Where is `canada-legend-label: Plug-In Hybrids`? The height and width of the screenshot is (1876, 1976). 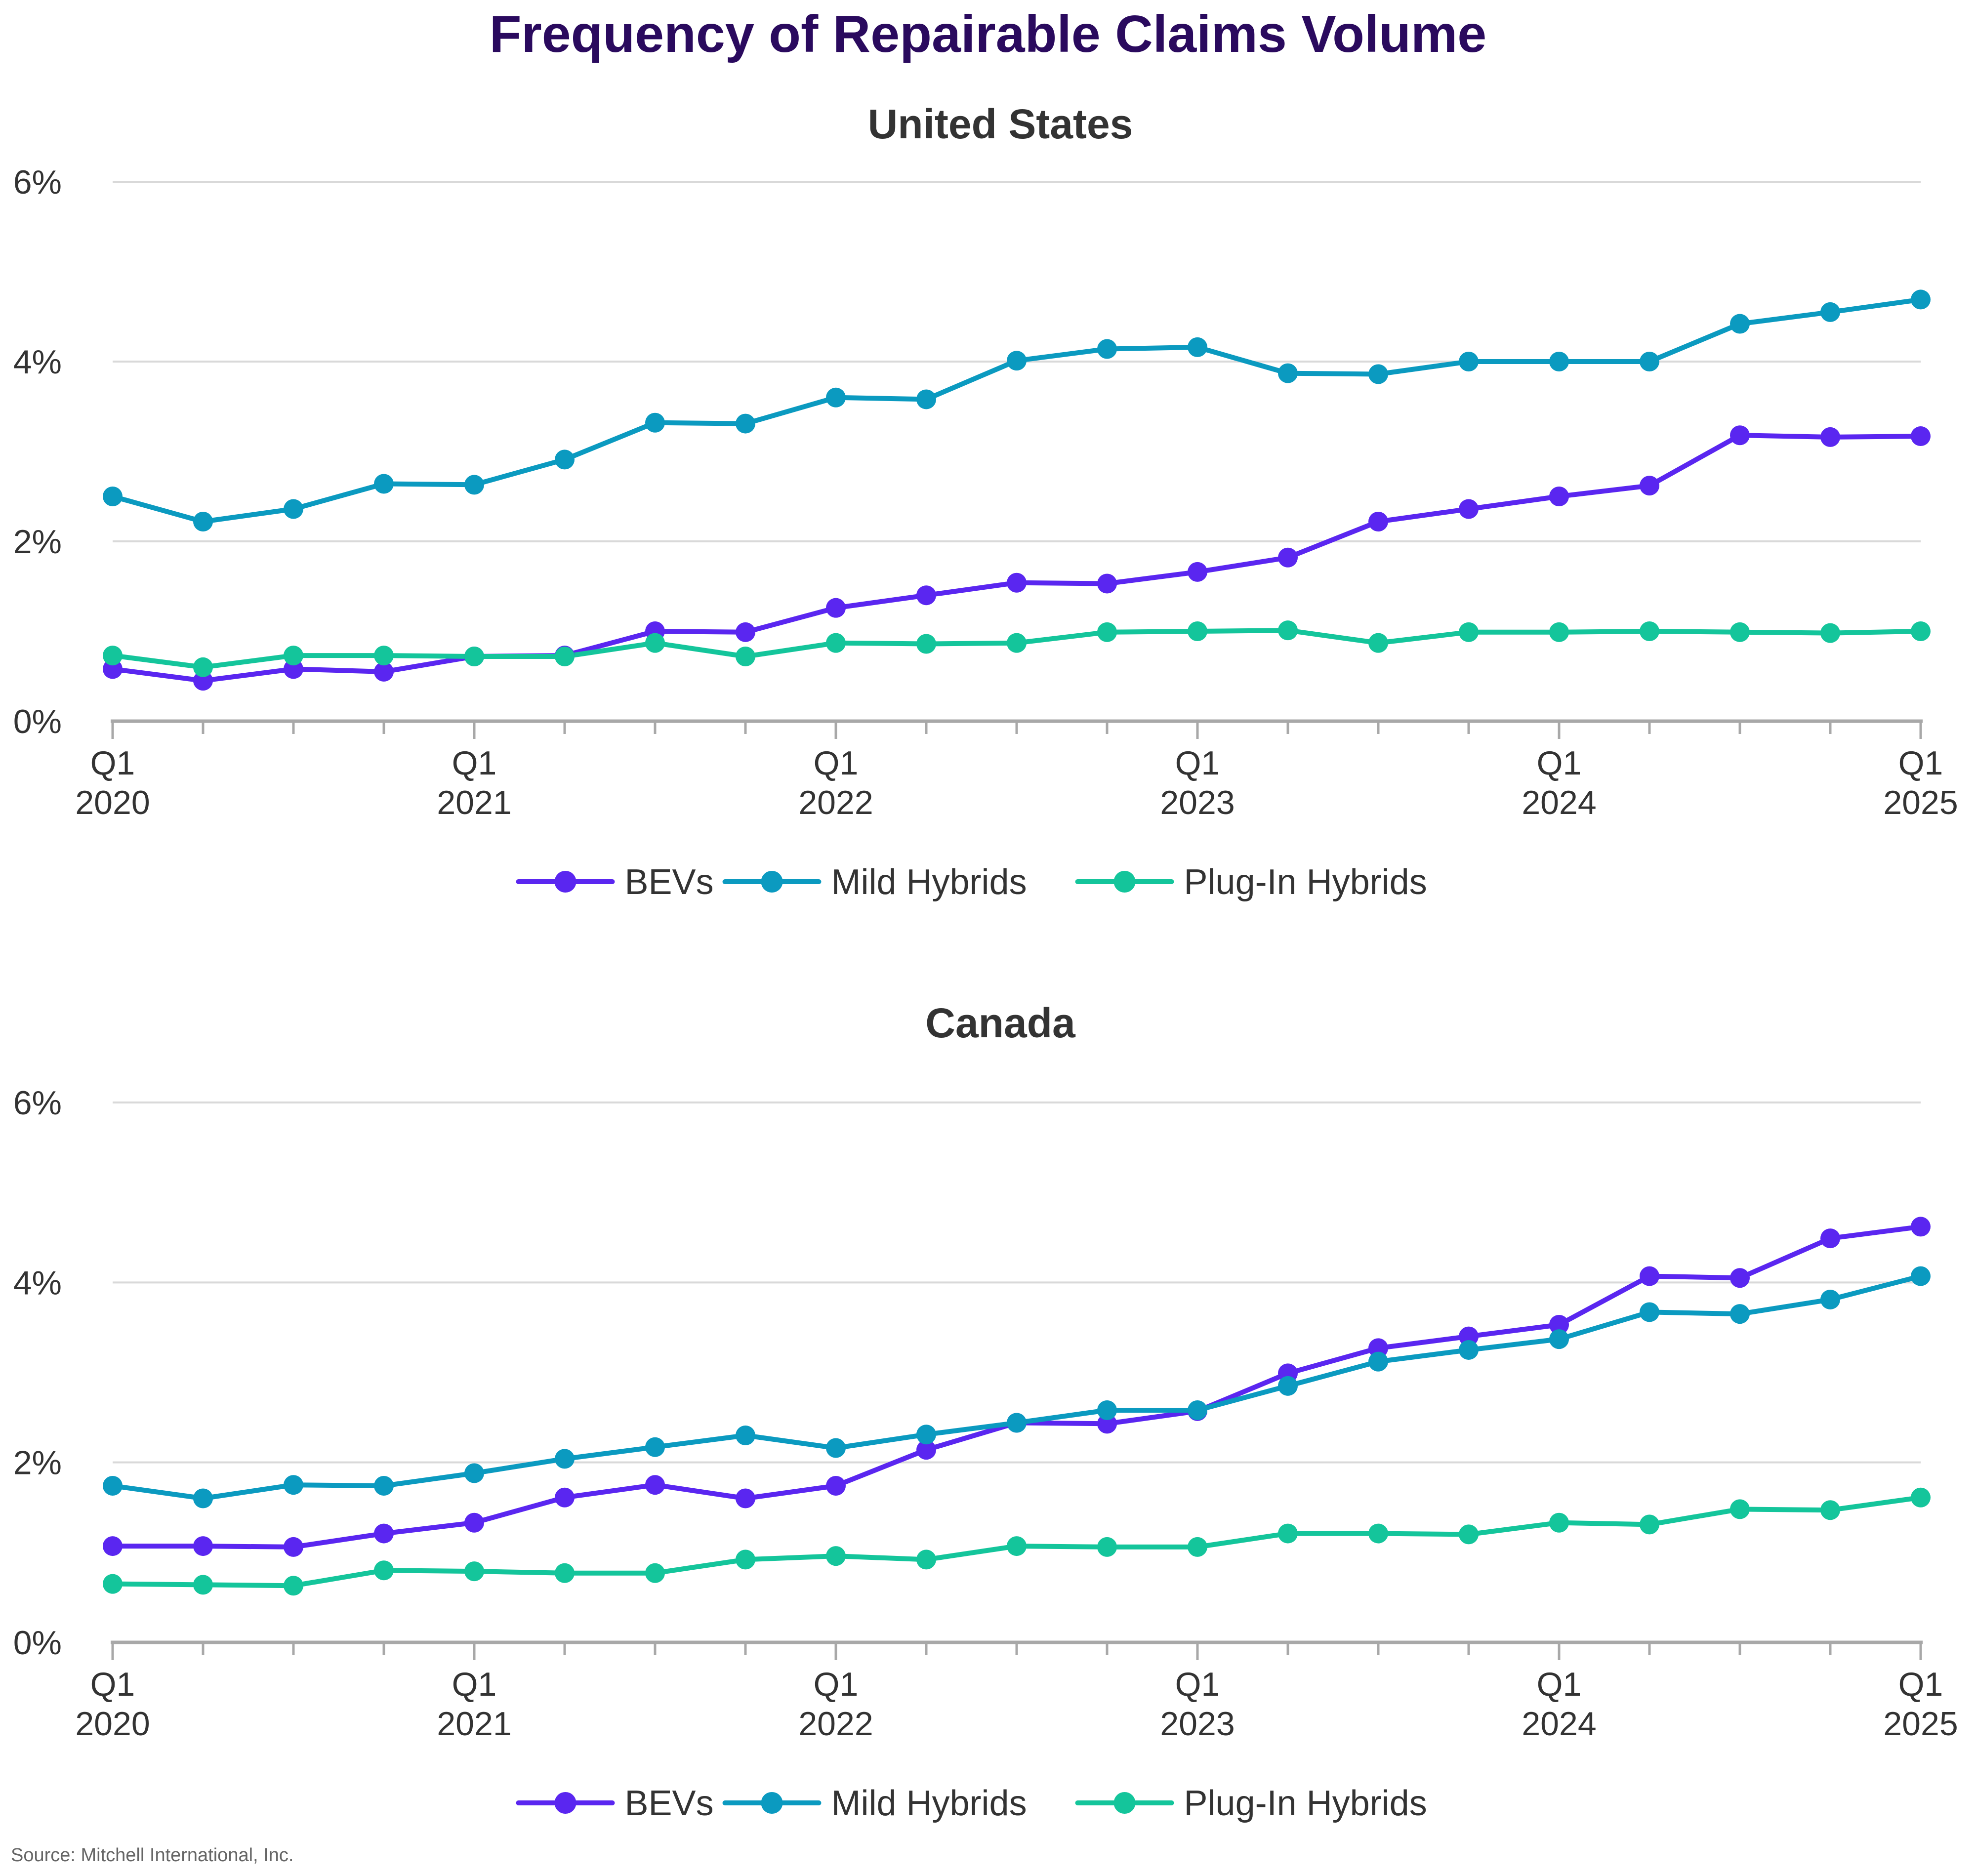 canada-legend-label: Plug-In Hybrids is located at coordinates (1305, 1804).